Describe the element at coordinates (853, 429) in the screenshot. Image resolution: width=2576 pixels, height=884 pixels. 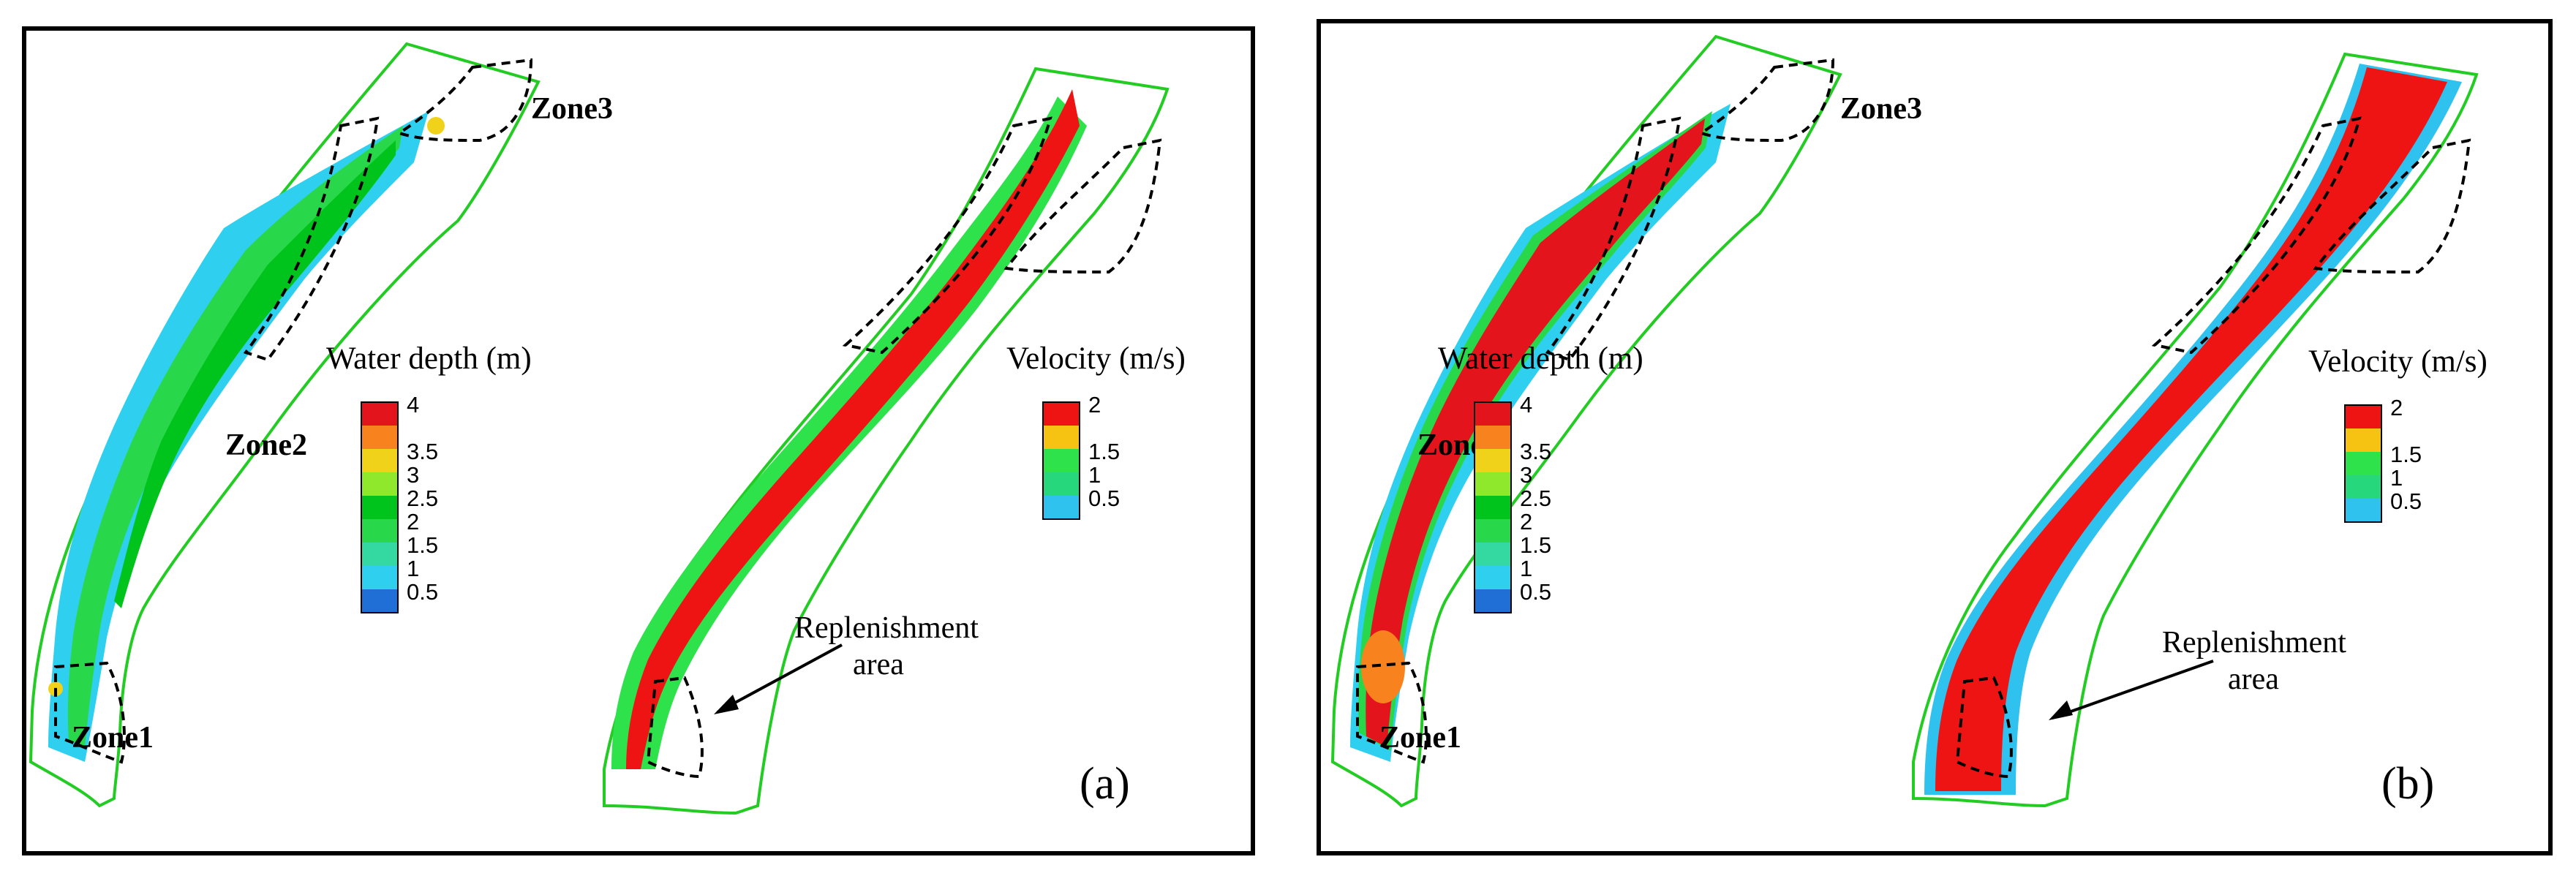
I see `velocity-high-band` at that location.